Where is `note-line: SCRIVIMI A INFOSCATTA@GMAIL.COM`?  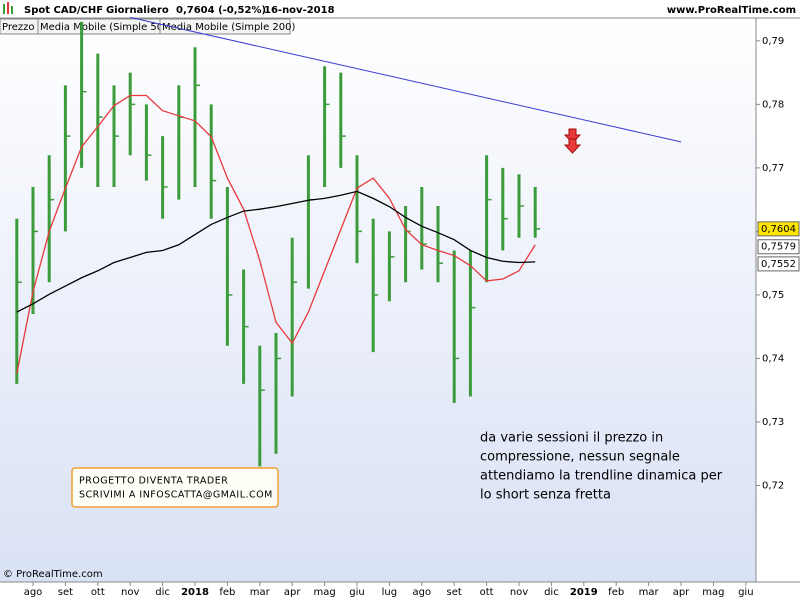
note-line: SCRIVIMI A INFOSCATTA@GMAIL.COM is located at coordinates (176, 495).